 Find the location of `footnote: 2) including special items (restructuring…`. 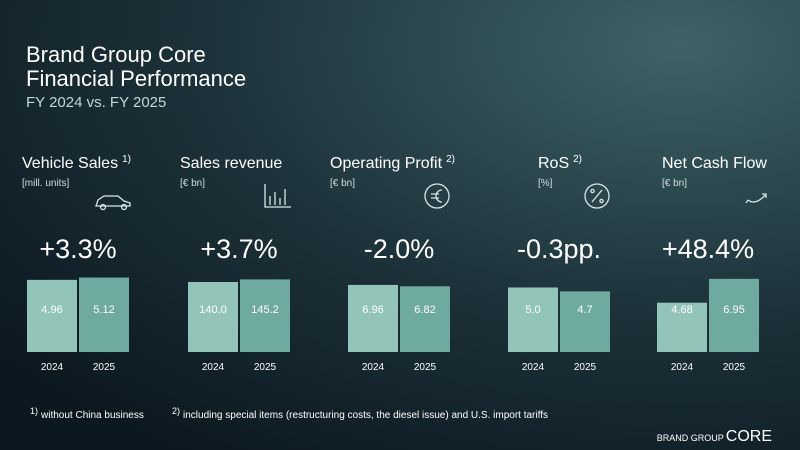

footnote: 2) including special items (restructuring… is located at coordinates (360, 413).